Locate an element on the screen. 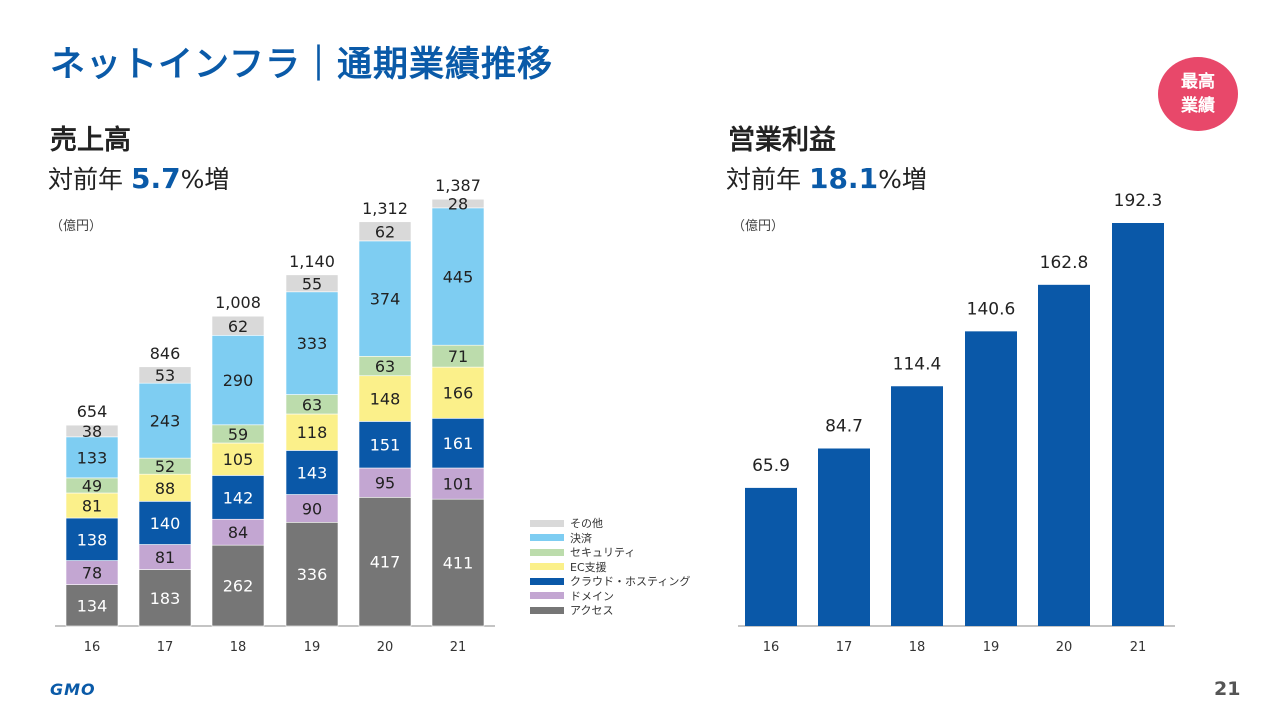 The height and width of the screenshot is (720, 1280). segment-label: 166 is located at coordinates (458, 393).